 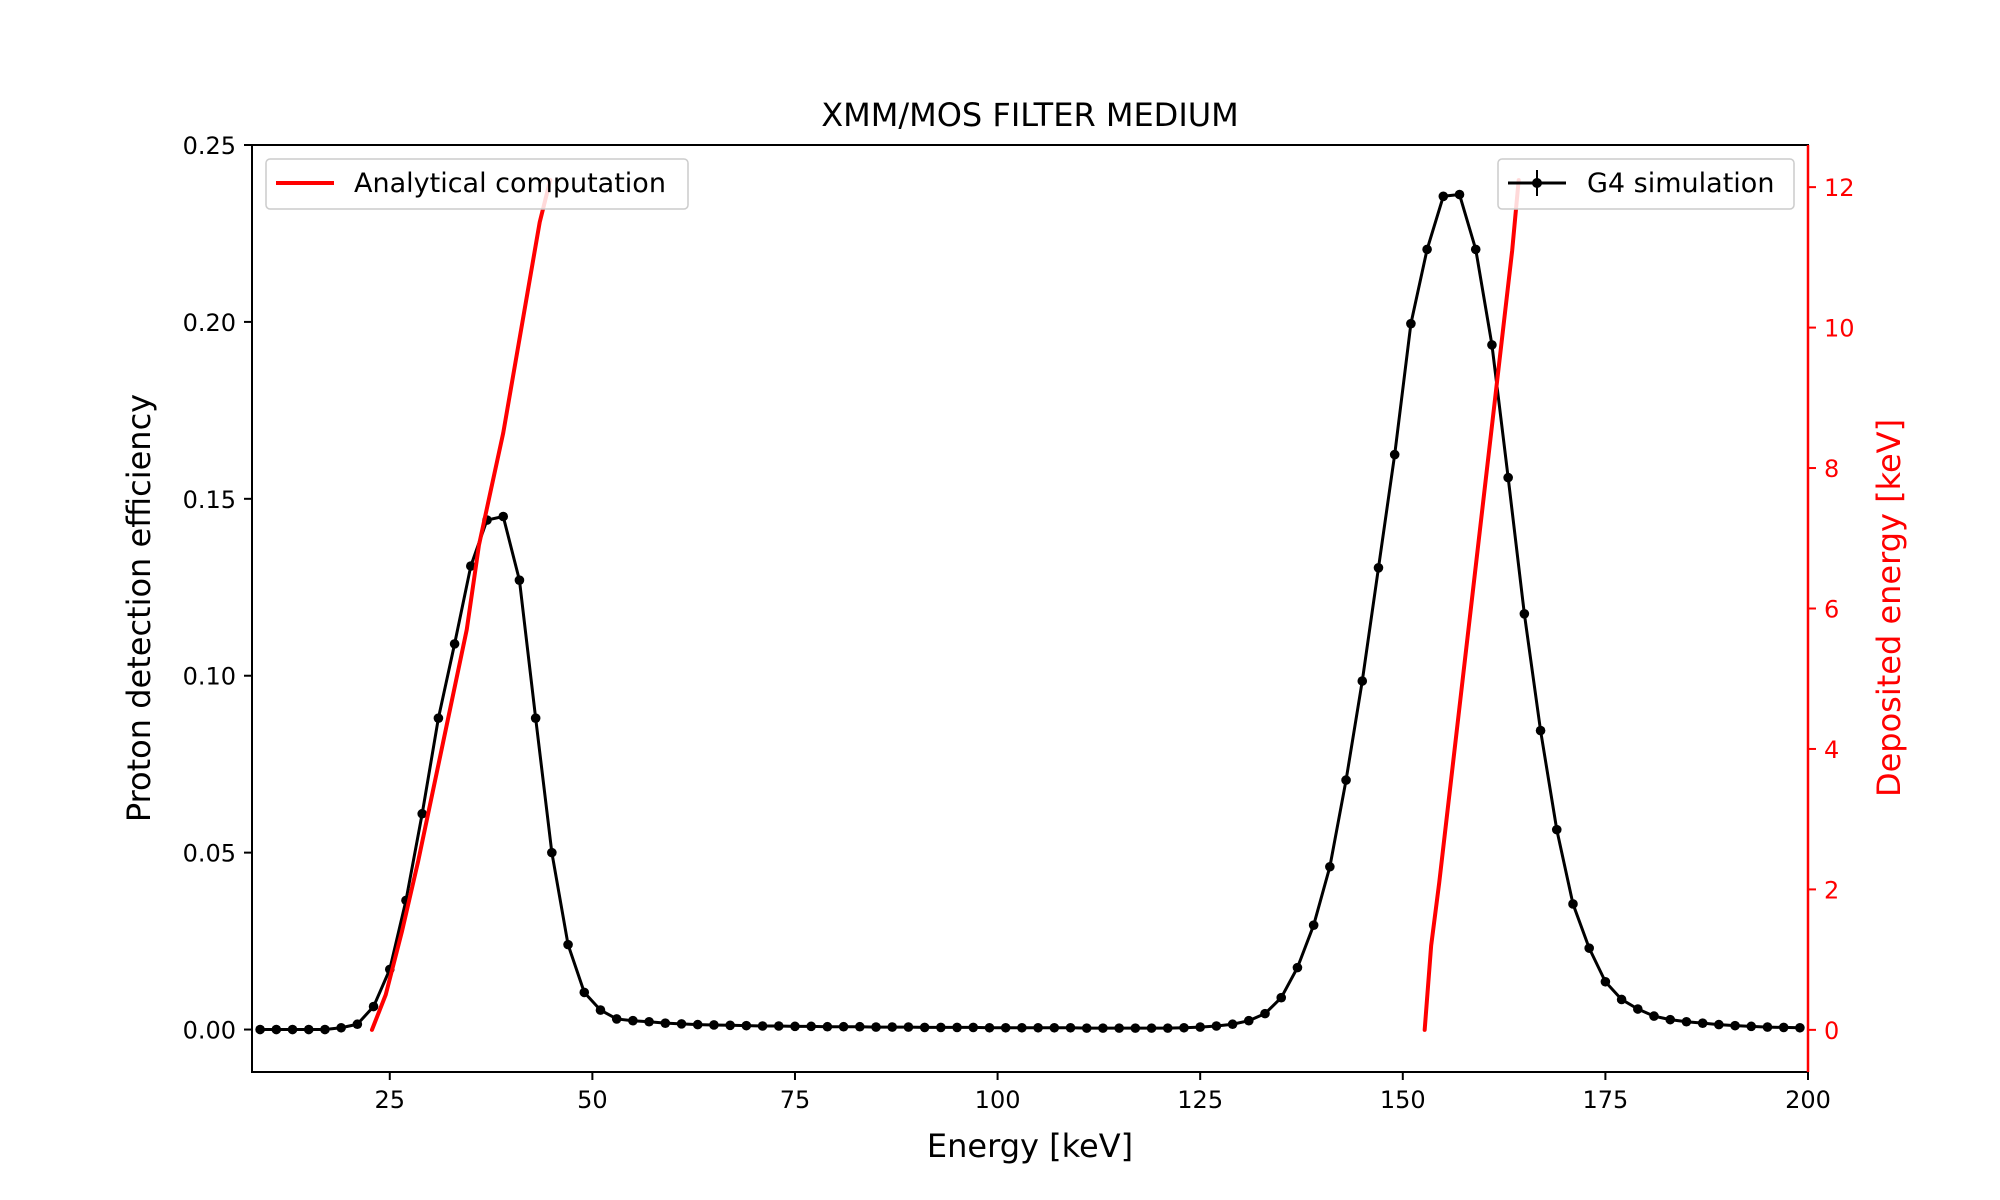 I want to click on x-tick-label: 100, so click(x=998, y=1100).